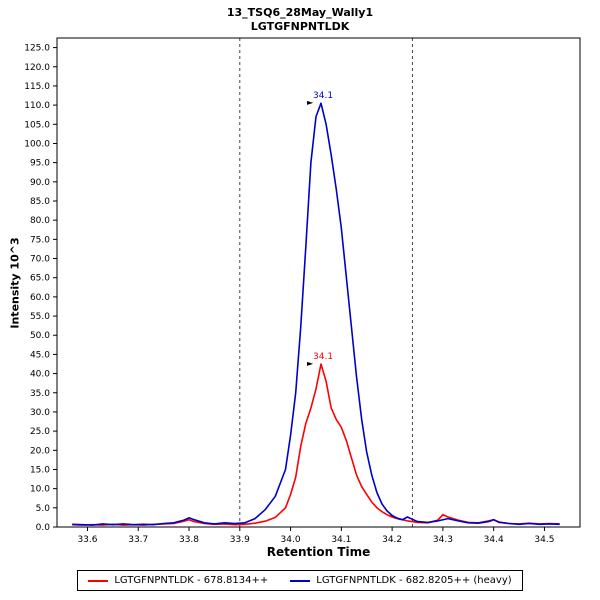 This screenshot has height=600, width=600. What do you see at coordinates (494, 540) in the screenshot?
I see `svg-text: 34.4` at bounding box center [494, 540].